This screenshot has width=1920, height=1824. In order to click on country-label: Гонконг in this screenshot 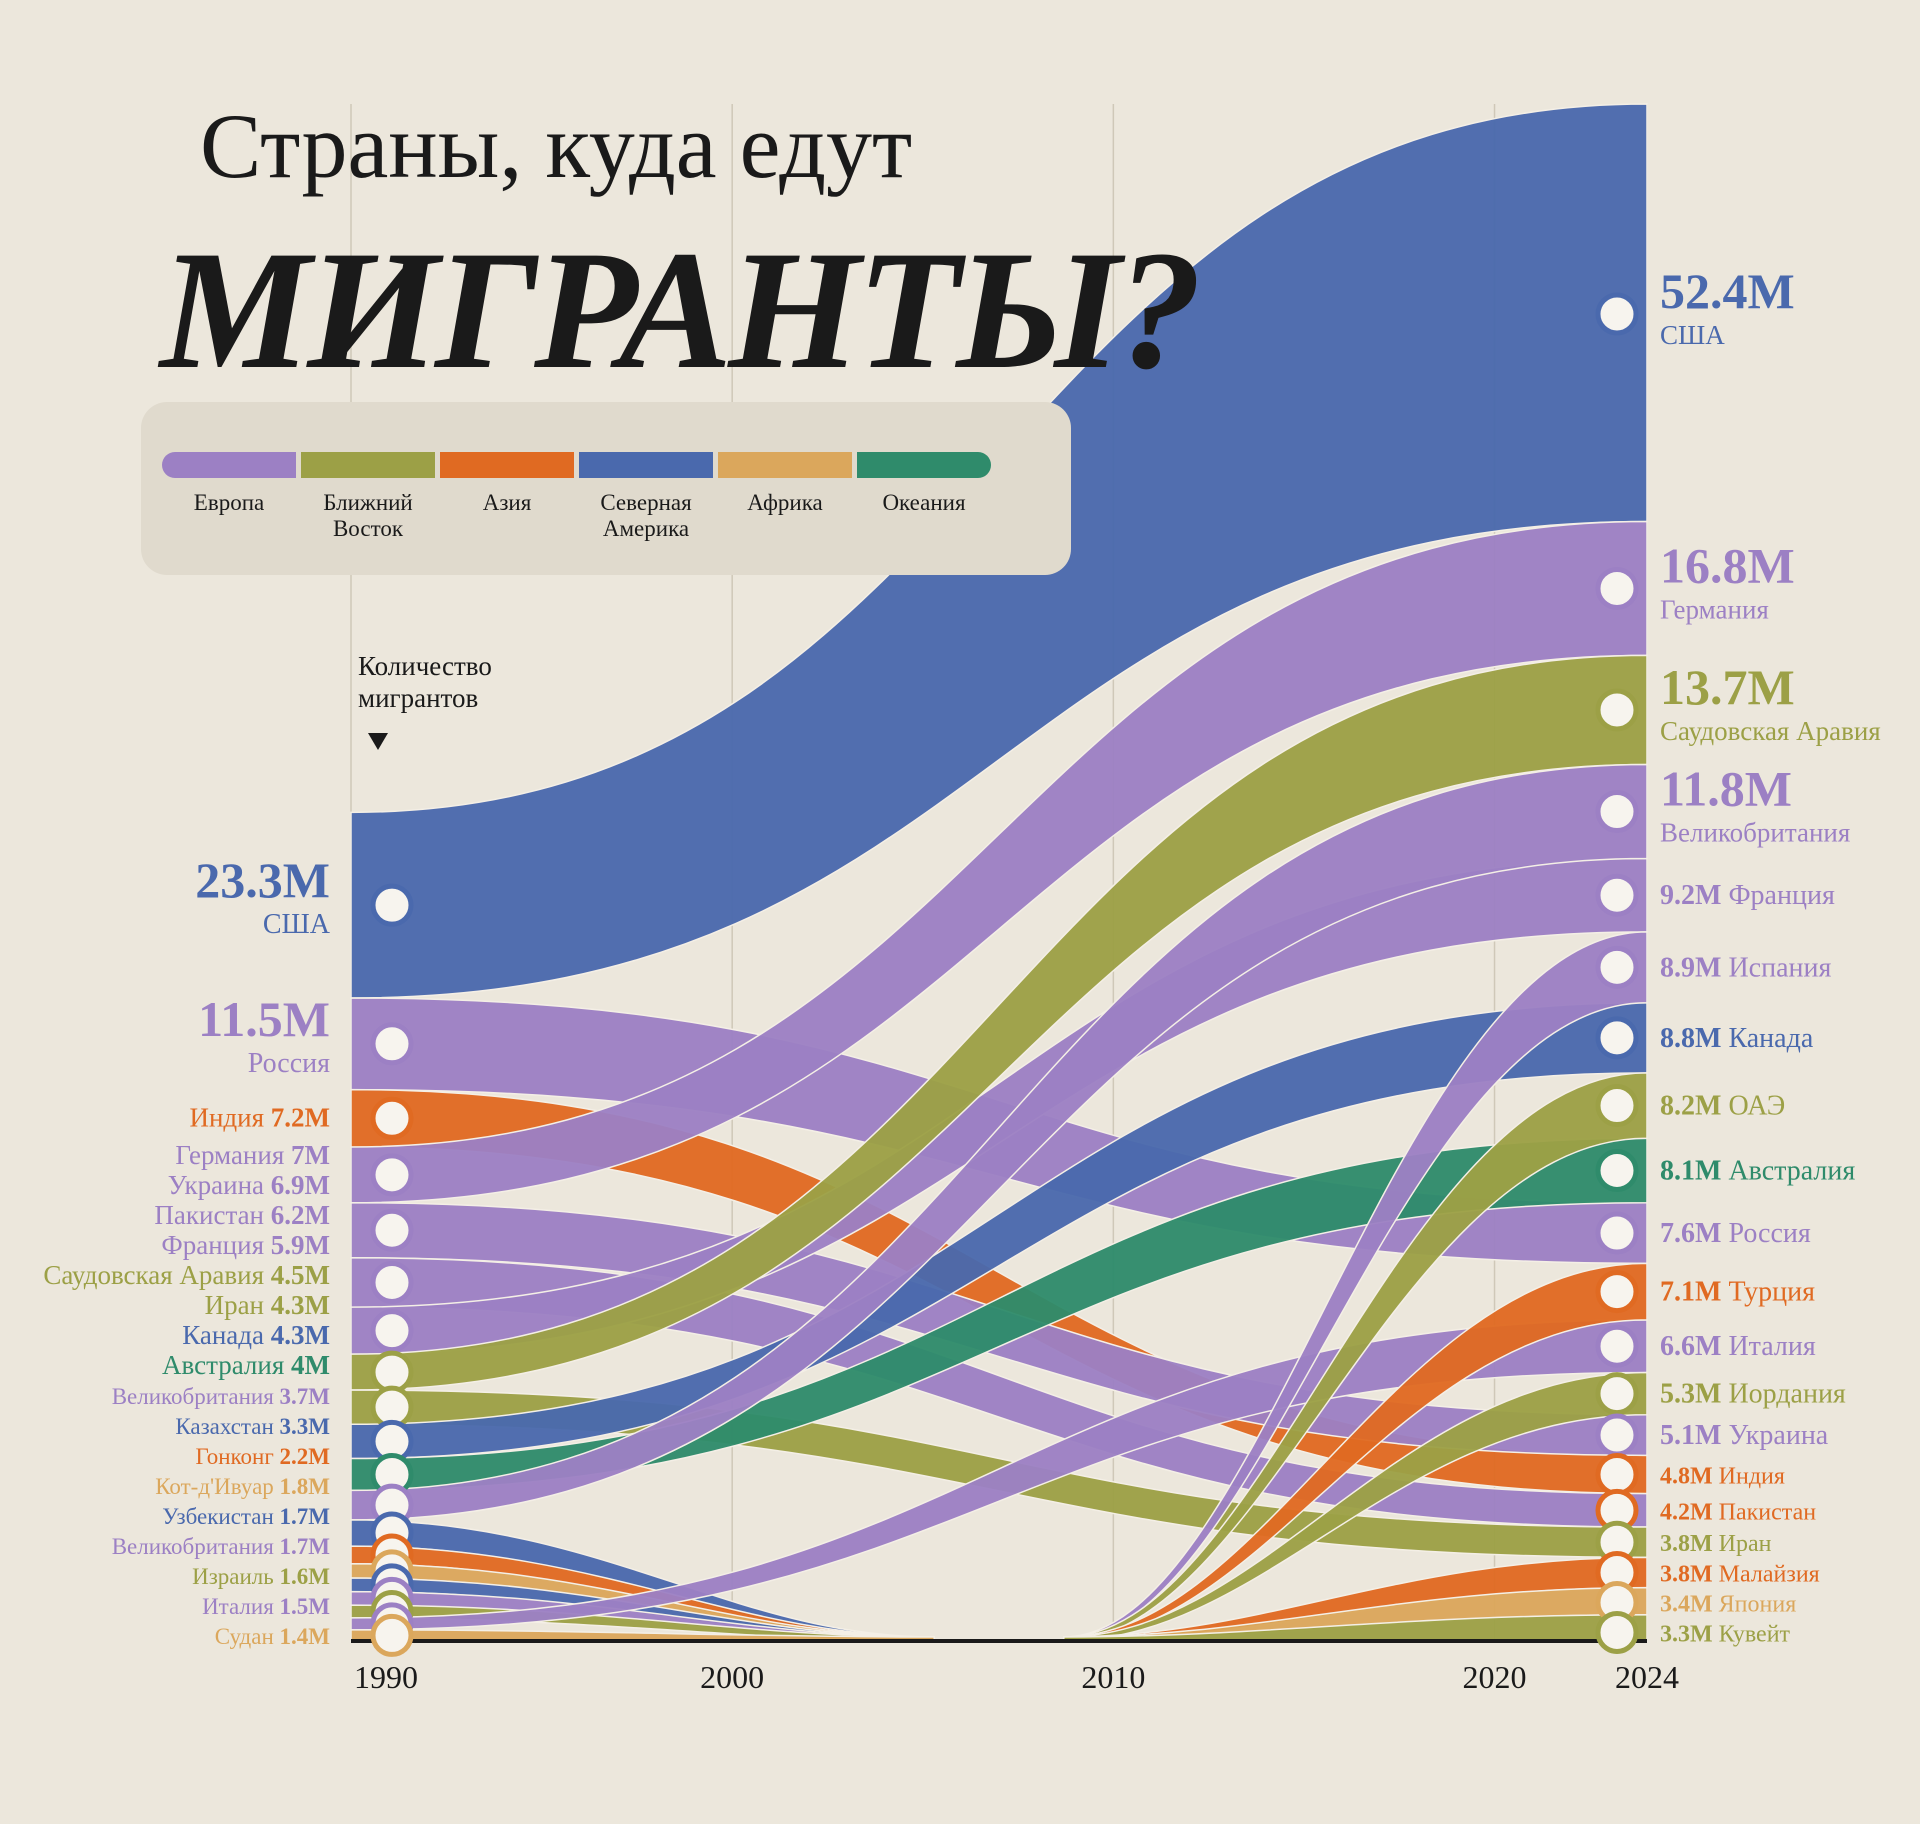, I will do `click(234, 1456)`.